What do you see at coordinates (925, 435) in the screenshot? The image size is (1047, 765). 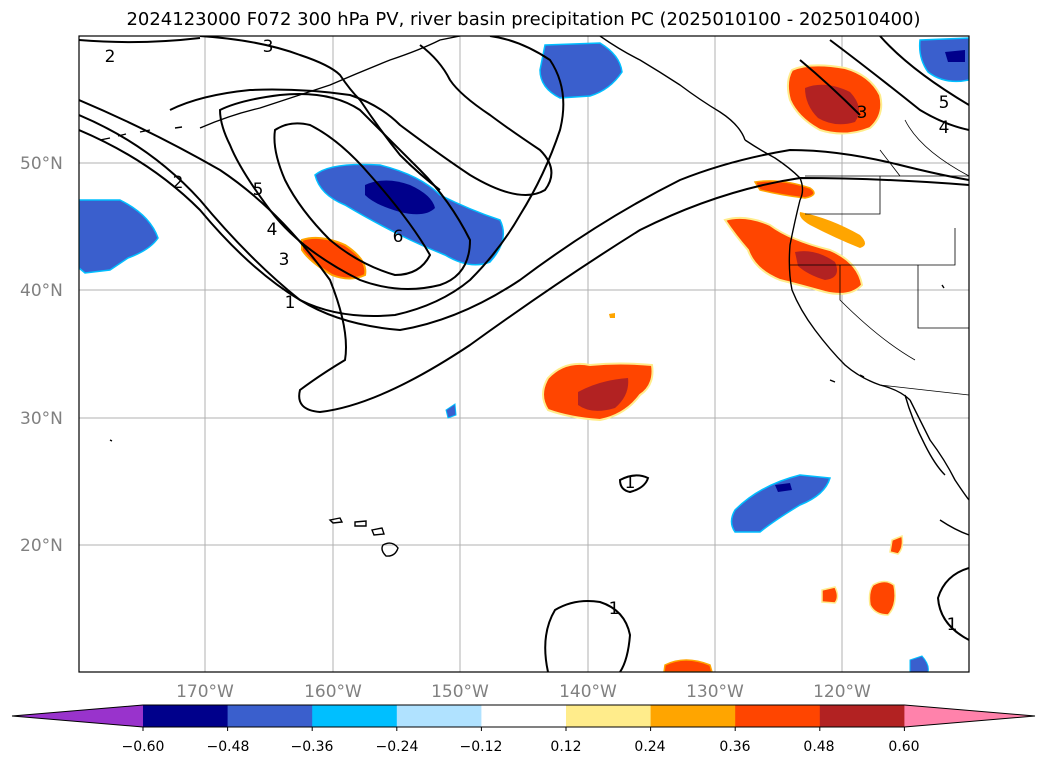 I see `baja-inner-coast` at bounding box center [925, 435].